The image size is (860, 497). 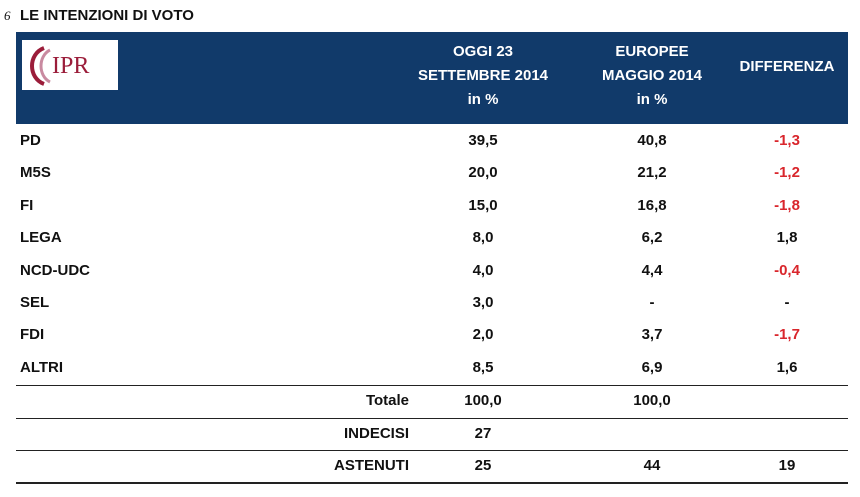 What do you see at coordinates (483, 75) in the screenshot?
I see `column-header: SETTEMBRE 2014` at bounding box center [483, 75].